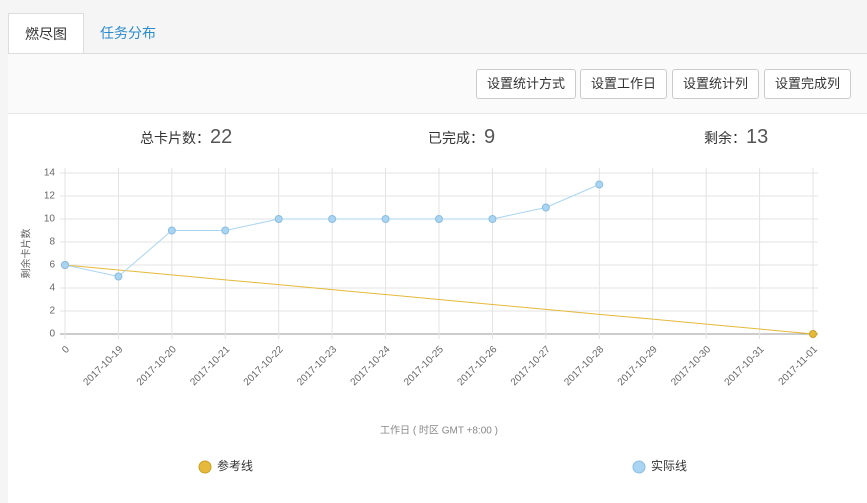 The width and height of the screenshot is (867, 503). I want to click on stat: 总卡片数：22, so click(186, 137).